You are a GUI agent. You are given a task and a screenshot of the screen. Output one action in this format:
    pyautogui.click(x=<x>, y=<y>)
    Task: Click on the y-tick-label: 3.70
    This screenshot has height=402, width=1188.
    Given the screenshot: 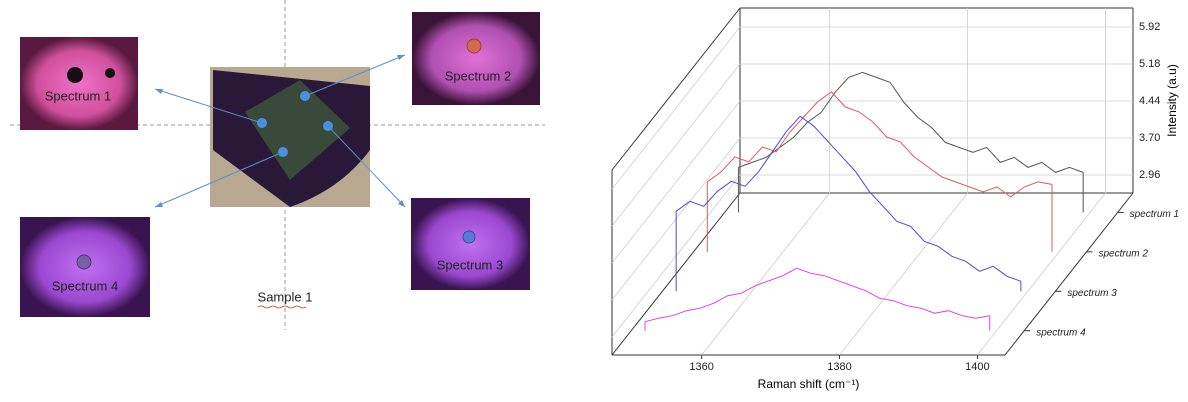 What is the action you would take?
    pyautogui.click(x=1149, y=138)
    